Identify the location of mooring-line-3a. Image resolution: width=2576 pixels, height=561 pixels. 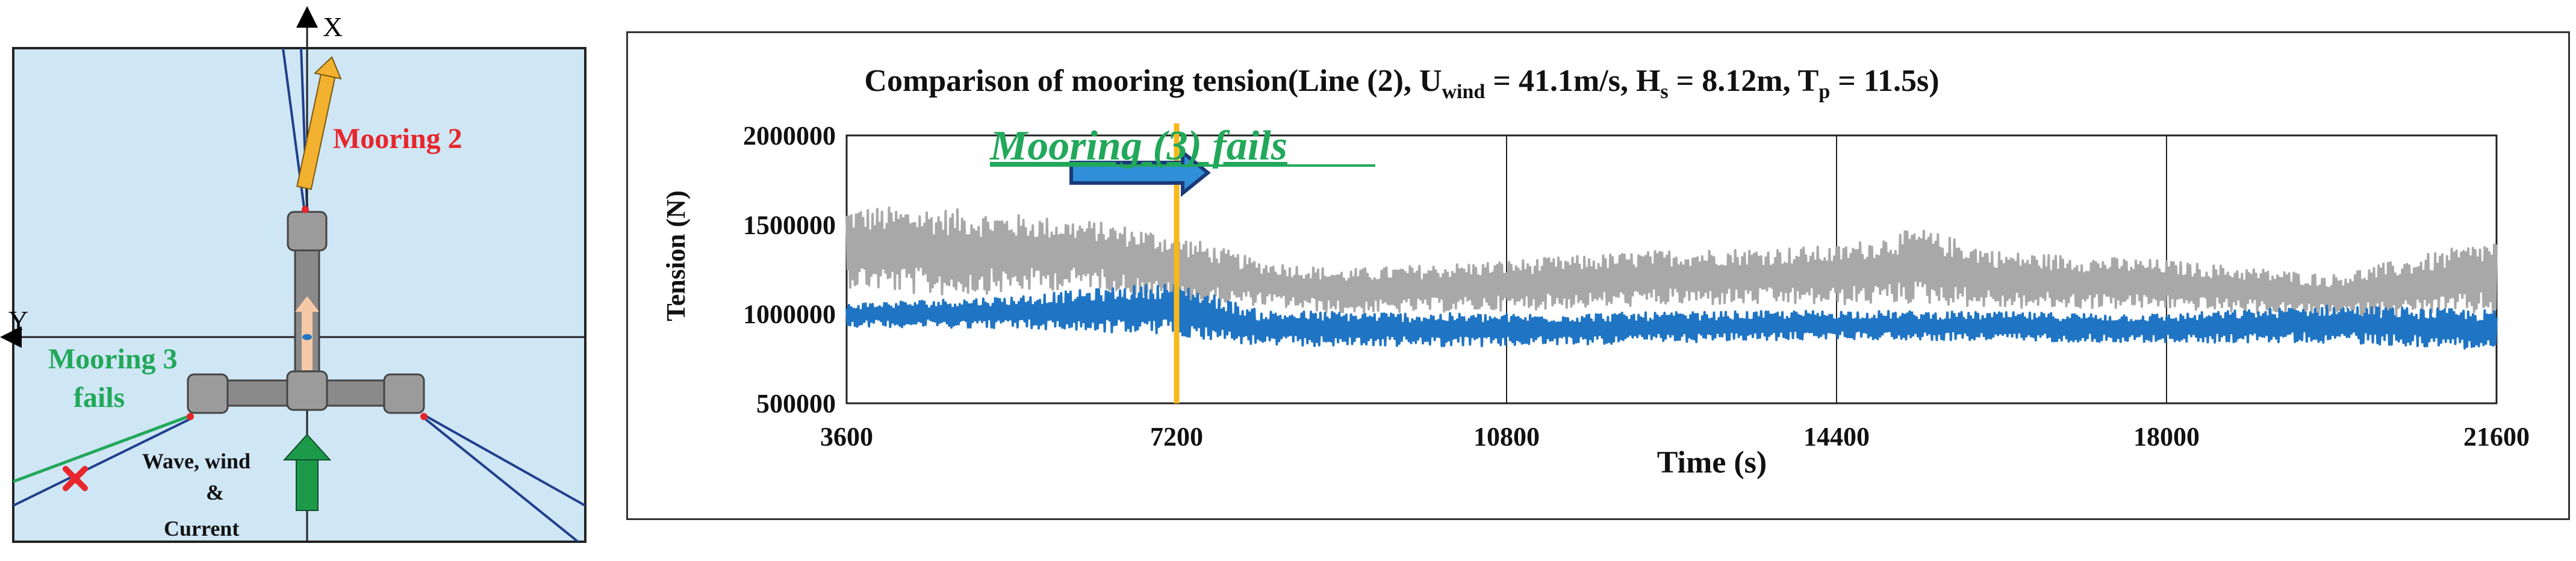
(103, 462).